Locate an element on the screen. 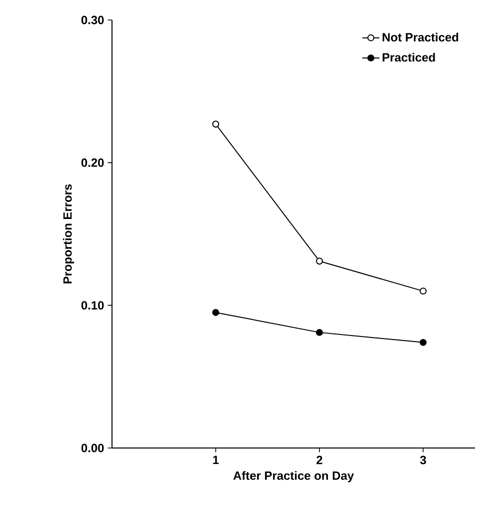 The width and height of the screenshot is (477, 511). y-tick-label: 0.00 is located at coordinates (92, 448).